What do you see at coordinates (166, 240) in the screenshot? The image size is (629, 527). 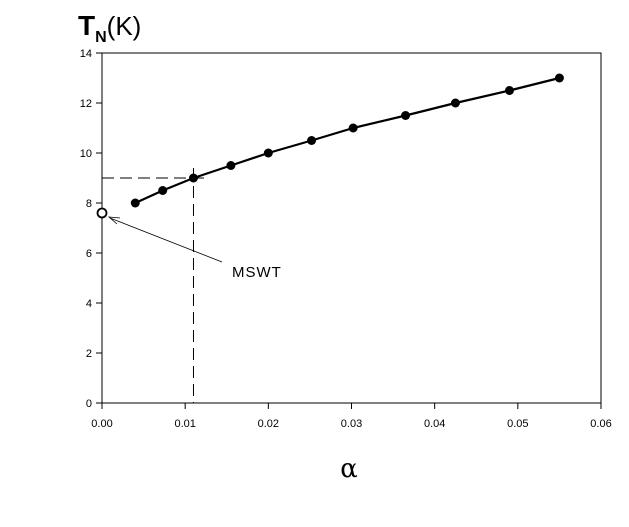 I see `annotation-arrow-line` at bounding box center [166, 240].